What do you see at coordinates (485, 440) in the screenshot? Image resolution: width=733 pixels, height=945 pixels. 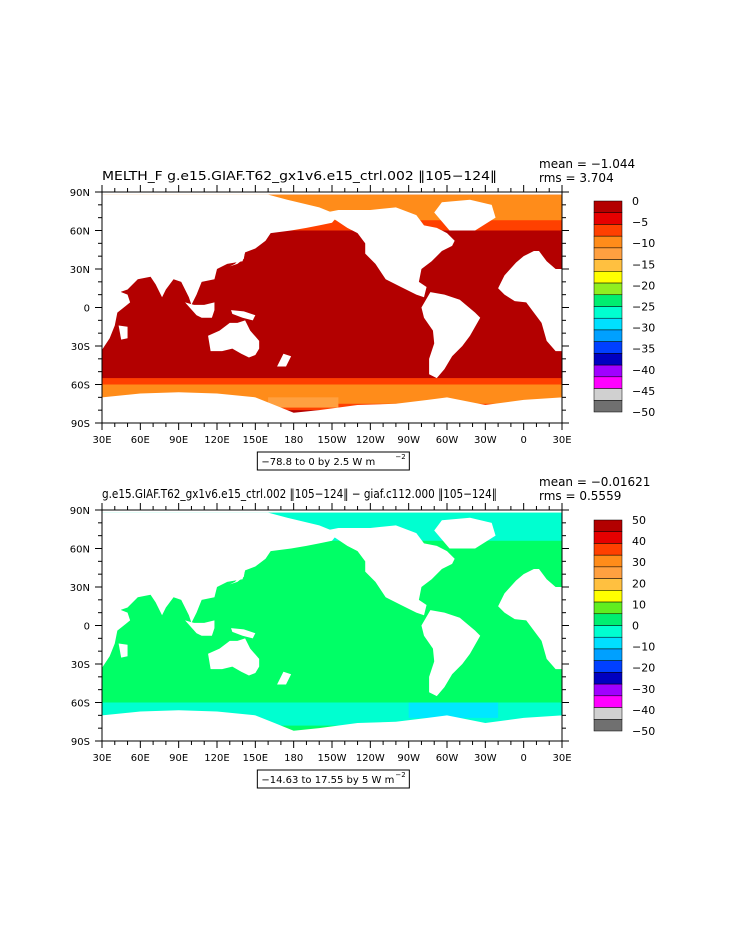 I see `panel-1-x-tick-label: 30W` at bounding box center [485, 440].